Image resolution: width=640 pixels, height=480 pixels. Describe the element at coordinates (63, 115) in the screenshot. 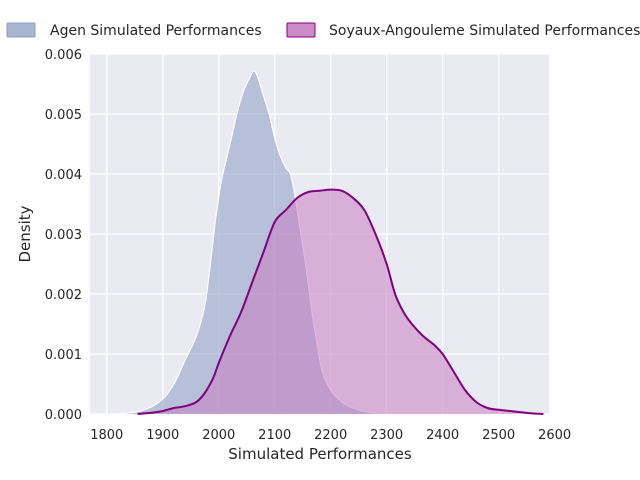

I see `y-tick-label: 0.005` at that location.